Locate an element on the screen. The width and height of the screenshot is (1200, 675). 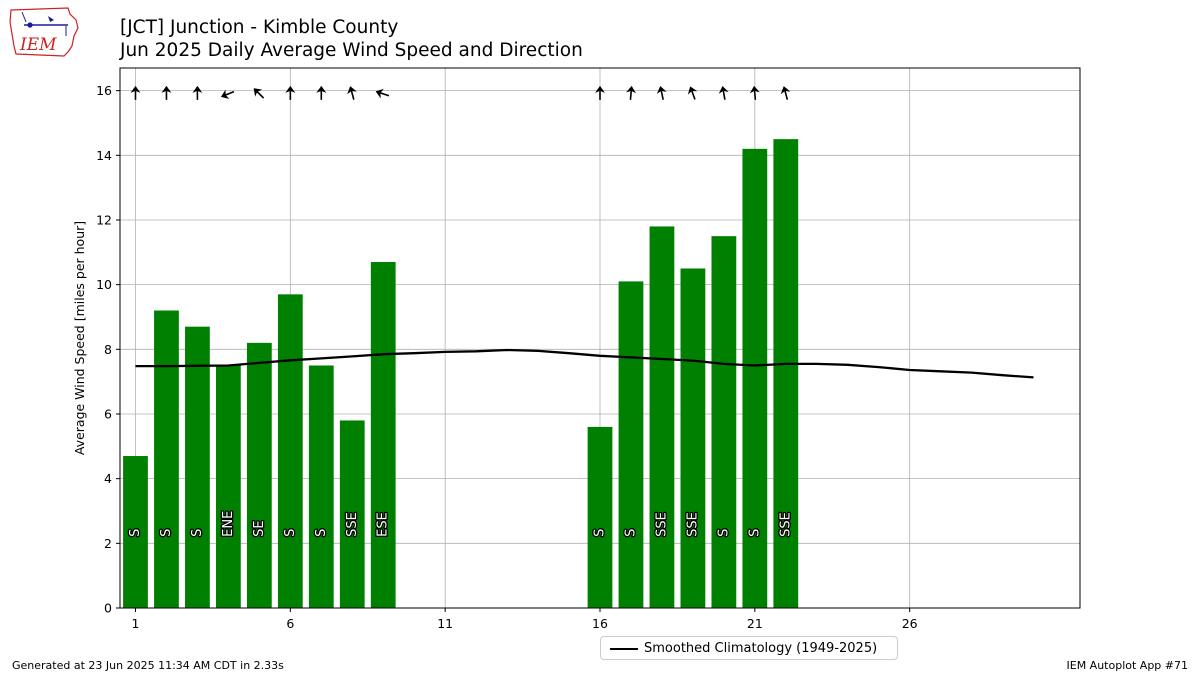
direction-label-day-4: ENE is located at coordinates (228, 524).